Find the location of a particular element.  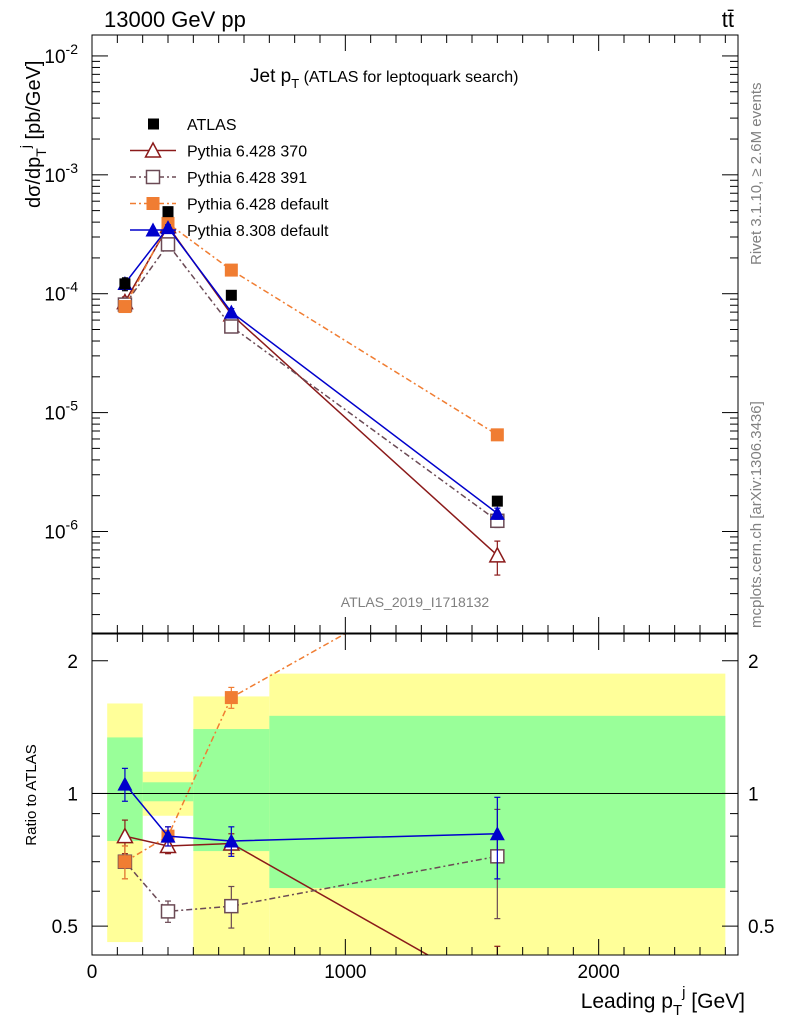

y-tick-label-exp: -2 is located at coordinates (72, 49).